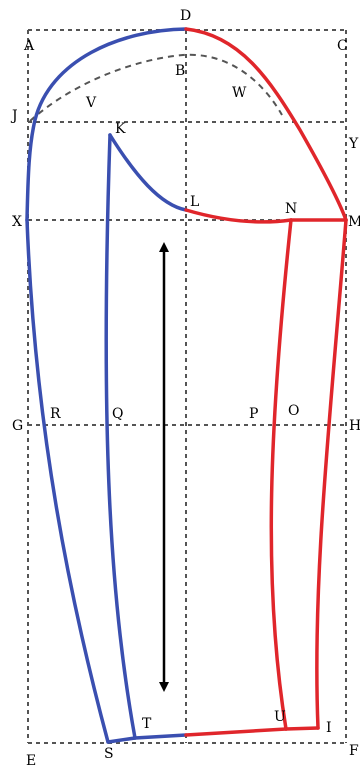  I want to click on label-N: N, so click(291, 209).